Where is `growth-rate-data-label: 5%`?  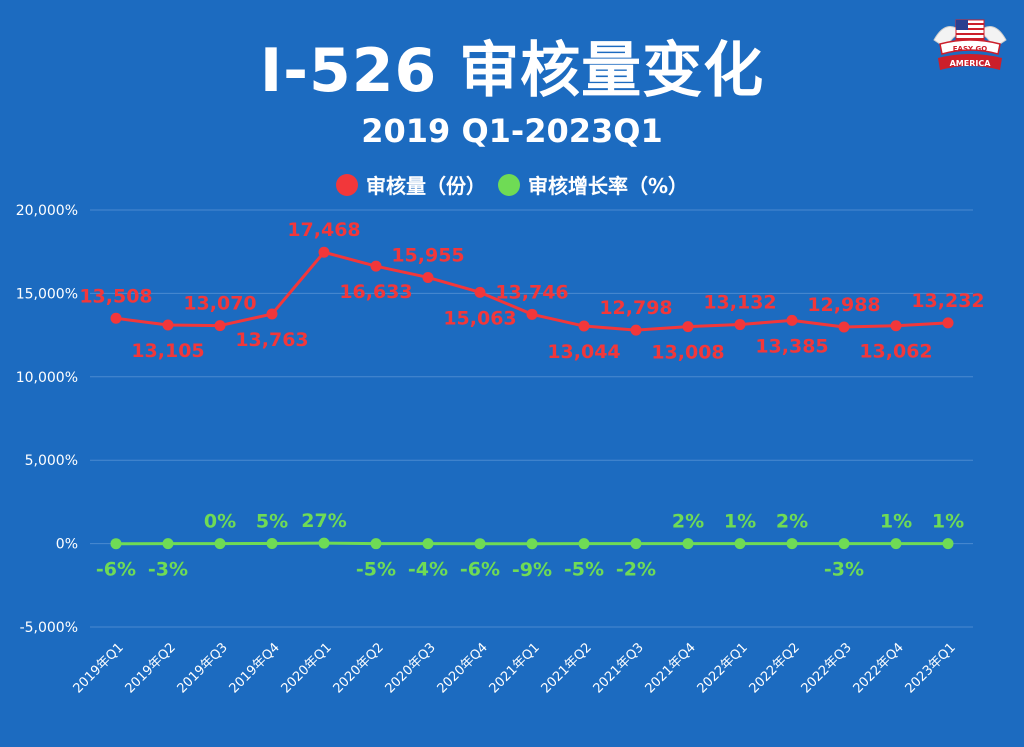 growth-rate-data-label: 5% is located at coordinates (272, 522).